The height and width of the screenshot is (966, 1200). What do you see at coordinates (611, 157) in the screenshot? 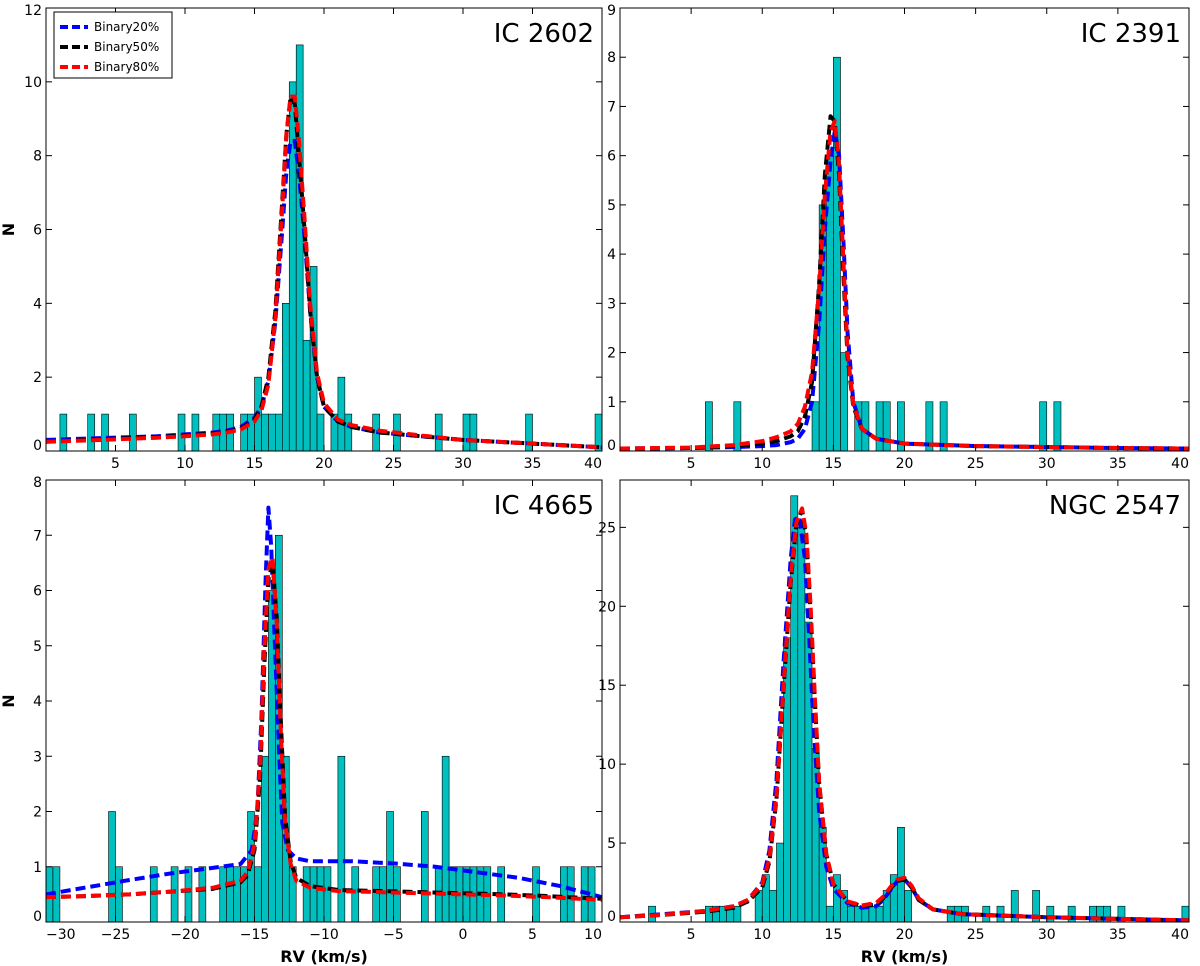
I see `ic2391-ytick-label: 6` at bounding box center [611, 157].